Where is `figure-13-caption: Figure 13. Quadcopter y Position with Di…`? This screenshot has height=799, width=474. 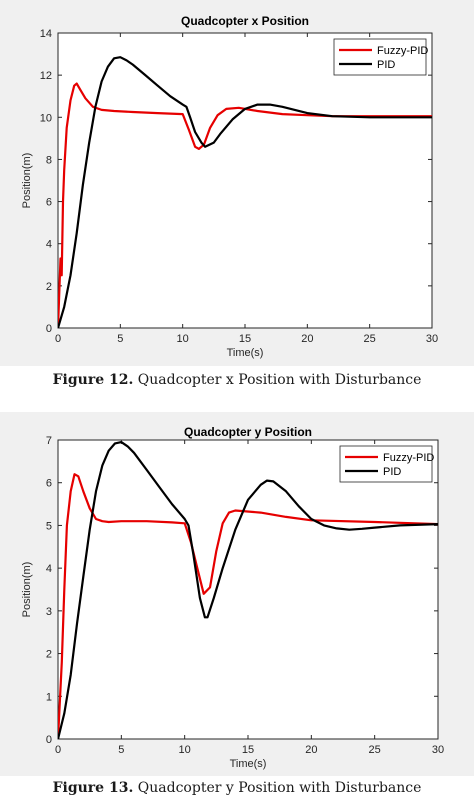 figure-13-caption: Figure 13. Quadcopter y Position with Di… is located at coordinates (237, 788).